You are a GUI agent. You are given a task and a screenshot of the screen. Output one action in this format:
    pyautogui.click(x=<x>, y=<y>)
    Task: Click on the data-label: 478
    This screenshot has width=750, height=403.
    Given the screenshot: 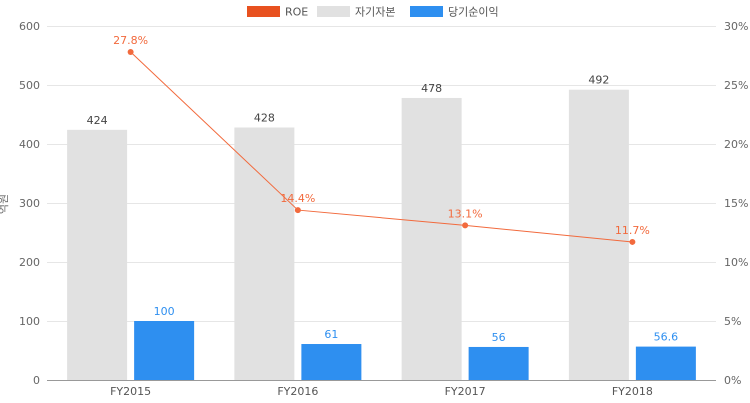 What is the action you would take?
    pyautogui.click(x=431, y=88)
    